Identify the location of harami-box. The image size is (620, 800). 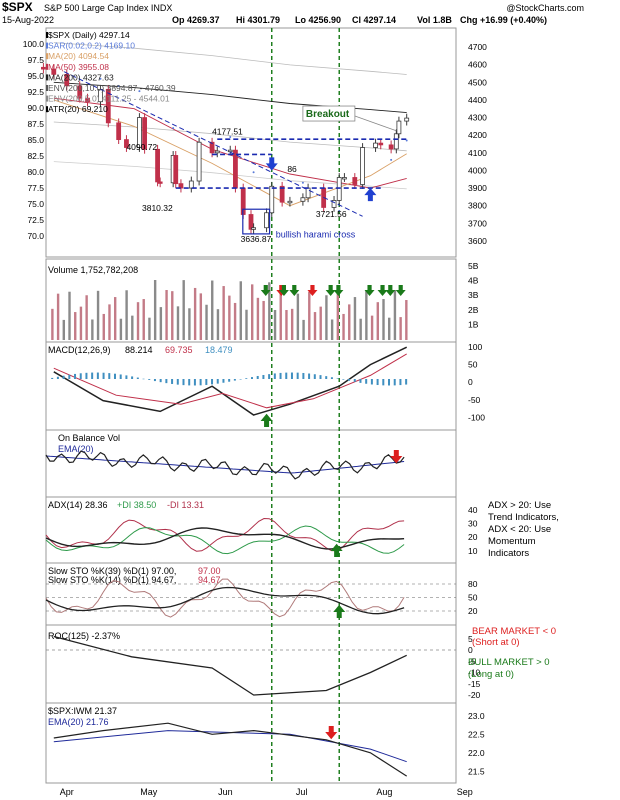
(256, 221).